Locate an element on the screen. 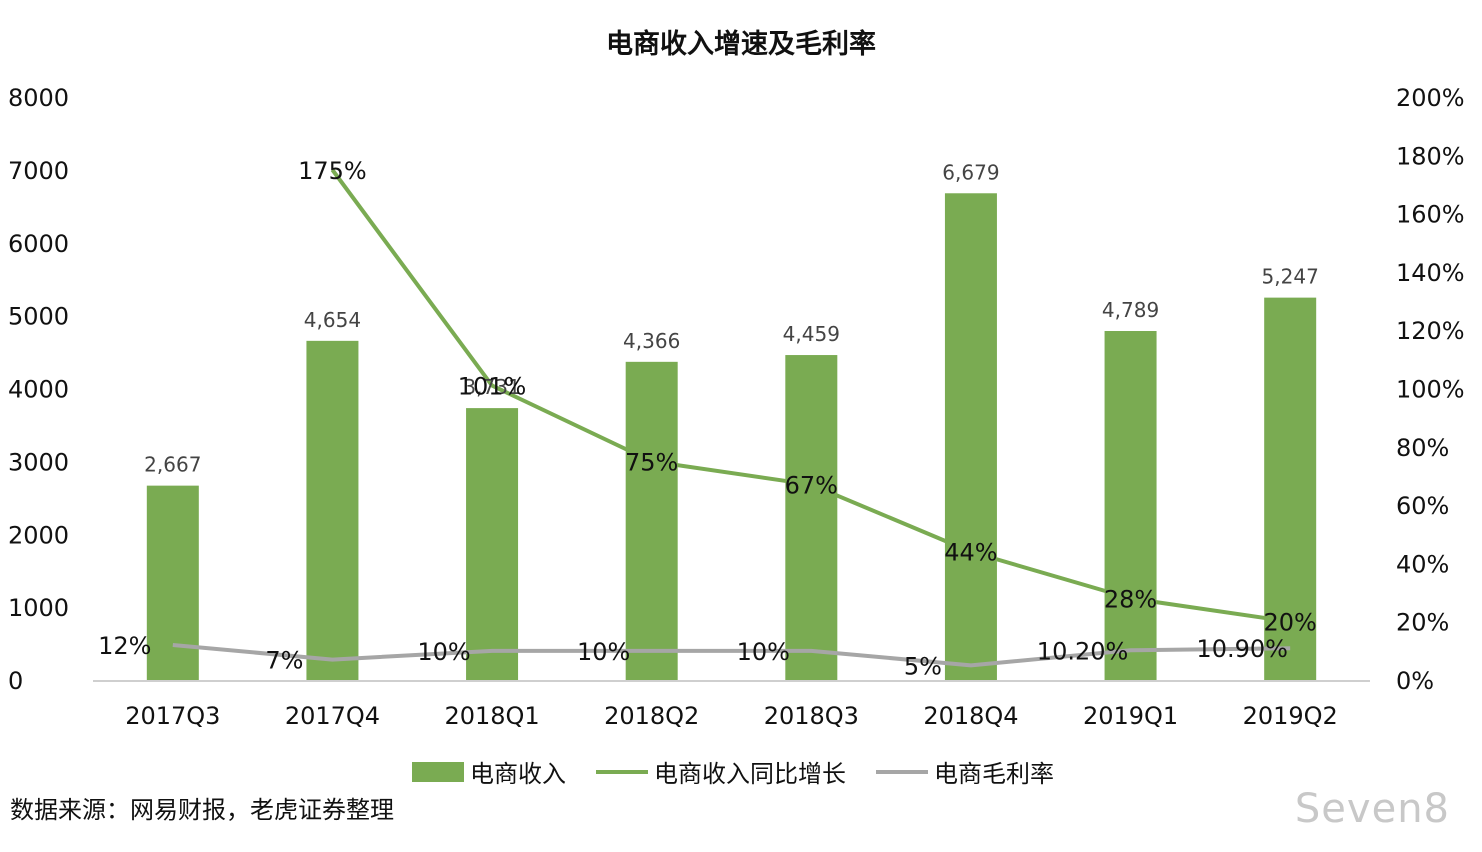 The image size is (1482, 852). x-tick-label: 2019Q1 is located at coordinates (1130, 716).